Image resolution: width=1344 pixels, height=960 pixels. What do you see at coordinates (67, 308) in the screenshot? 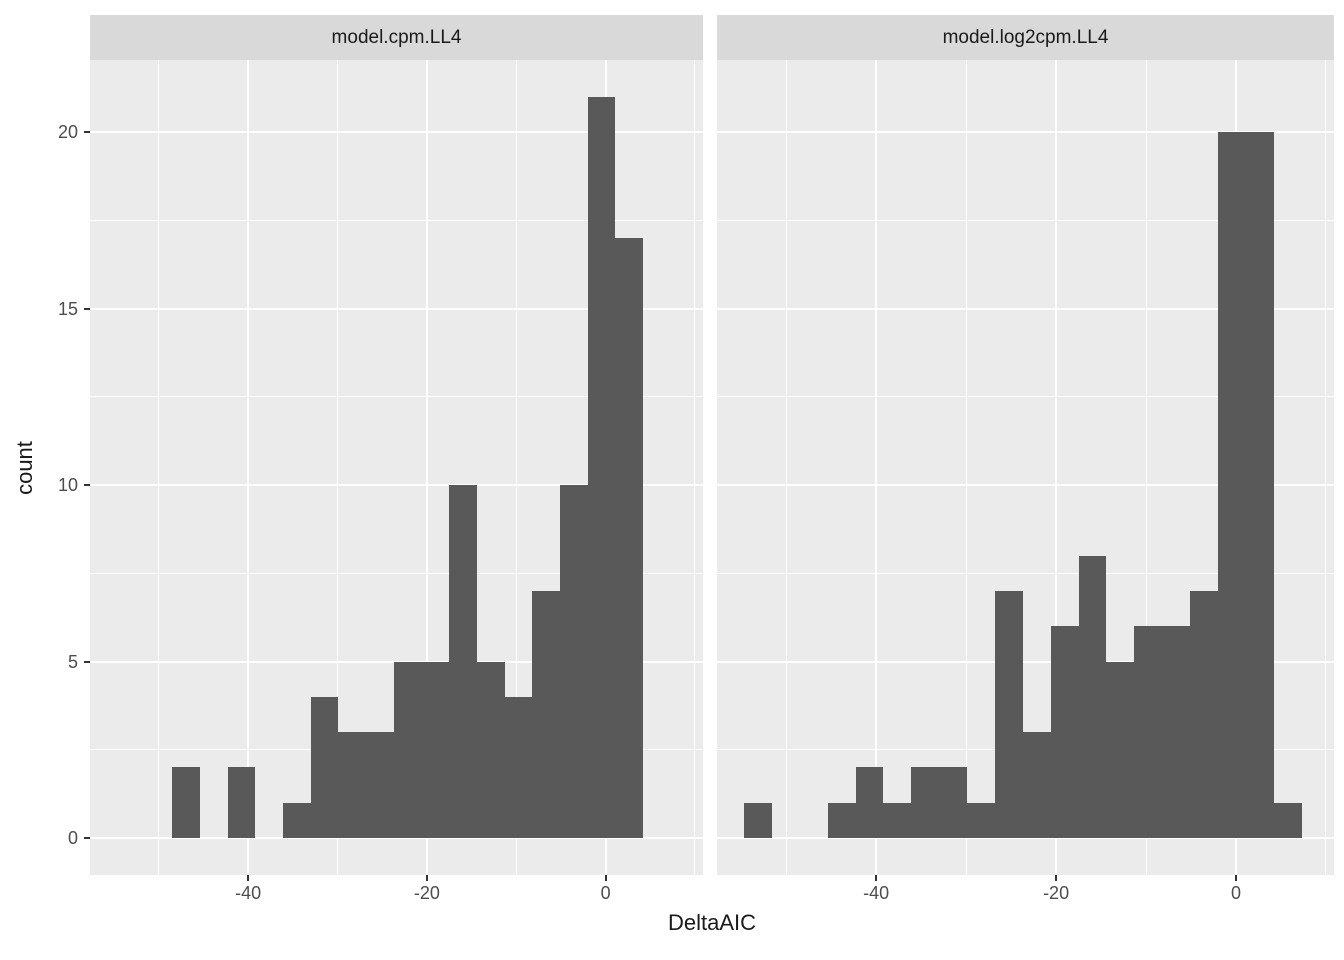
I see `y-axis-tick-label: 15` at bounding box center [67, 308].